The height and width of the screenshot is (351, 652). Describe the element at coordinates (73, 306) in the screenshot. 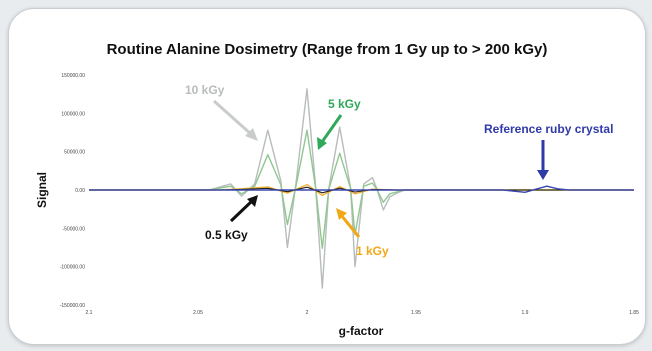

I see `y-tick-label: -150000.00` at that location.